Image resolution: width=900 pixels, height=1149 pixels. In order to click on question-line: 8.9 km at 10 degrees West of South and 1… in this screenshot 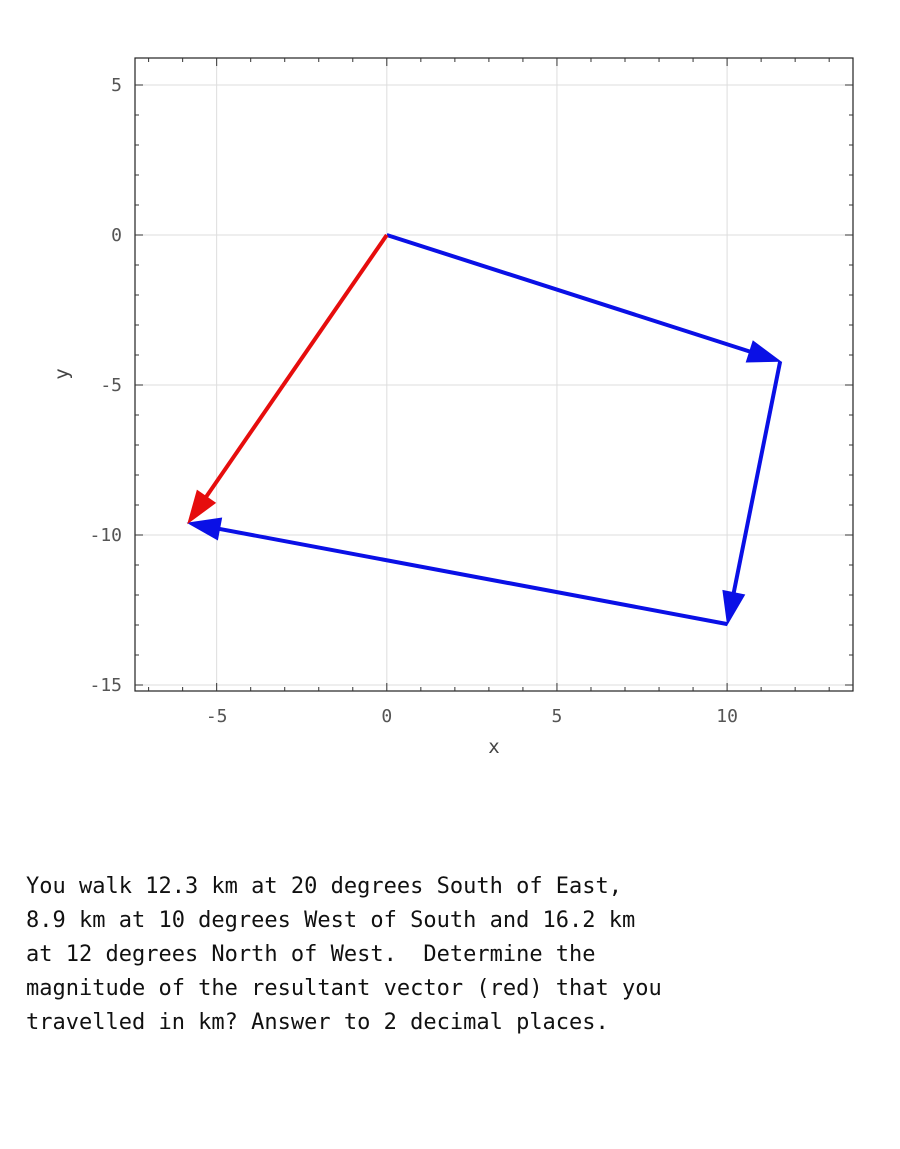, I will do `click(331, 920)`.